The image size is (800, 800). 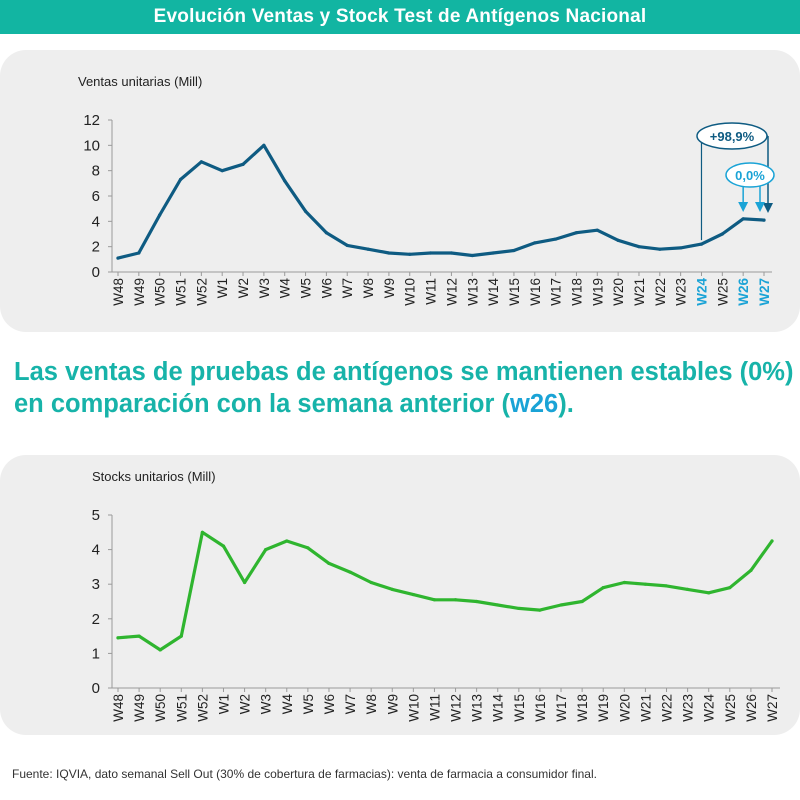 I want to click on x-tick-label: W5, so click(x=308, y=704).